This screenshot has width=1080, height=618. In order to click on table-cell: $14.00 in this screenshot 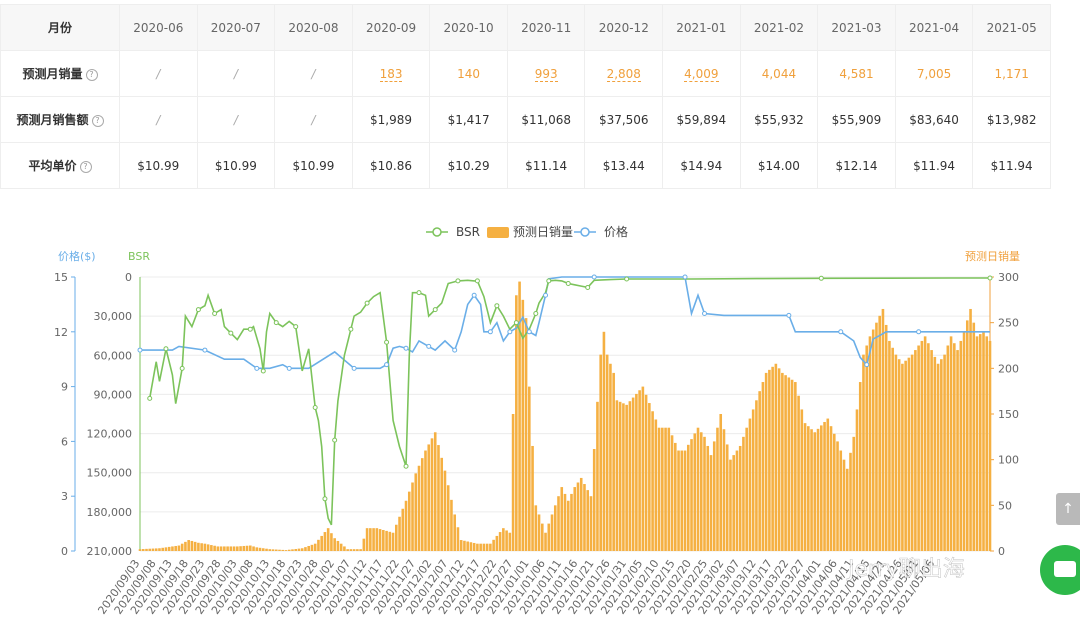, I will do `click(779, 165)`.